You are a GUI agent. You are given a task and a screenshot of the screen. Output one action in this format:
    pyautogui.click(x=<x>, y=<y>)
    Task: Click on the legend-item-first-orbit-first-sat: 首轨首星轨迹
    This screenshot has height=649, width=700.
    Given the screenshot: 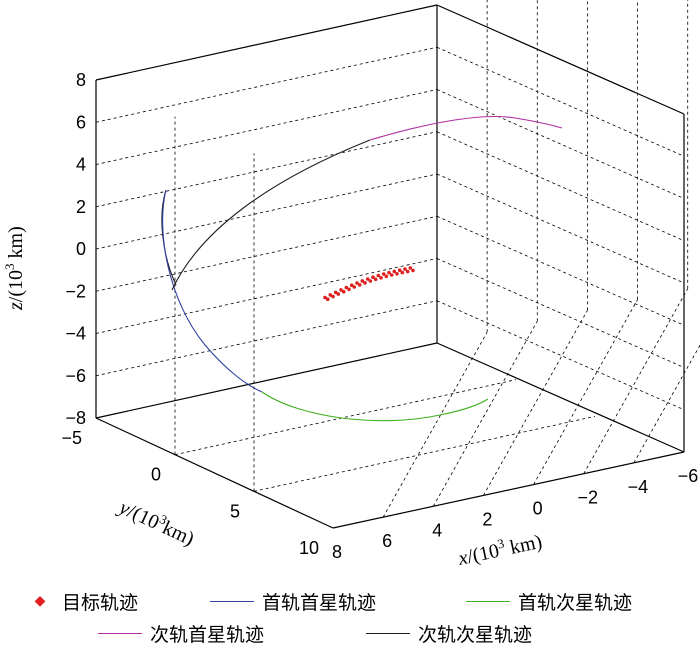 What is the action you would take?
    pyautogui.click(x=293, y=601)
    